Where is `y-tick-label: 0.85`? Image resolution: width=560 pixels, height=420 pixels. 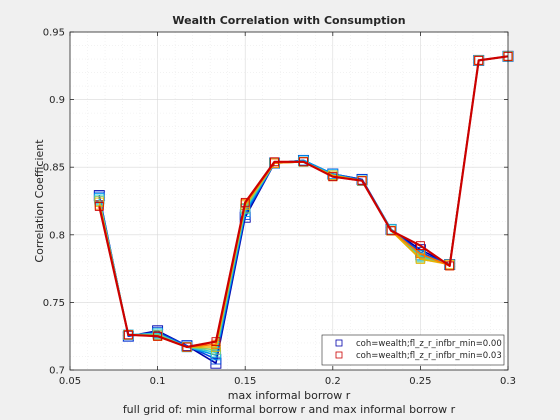 y-tick-label: 0.85 is located at coordinates (54, 168).